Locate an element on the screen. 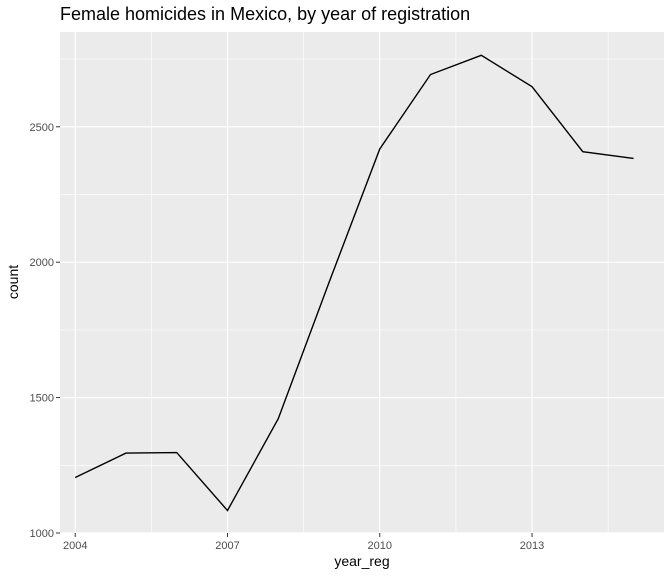 This screenshot has width=672, height=576. x-tick-label: 2013 is located at coordinates (532, 546).